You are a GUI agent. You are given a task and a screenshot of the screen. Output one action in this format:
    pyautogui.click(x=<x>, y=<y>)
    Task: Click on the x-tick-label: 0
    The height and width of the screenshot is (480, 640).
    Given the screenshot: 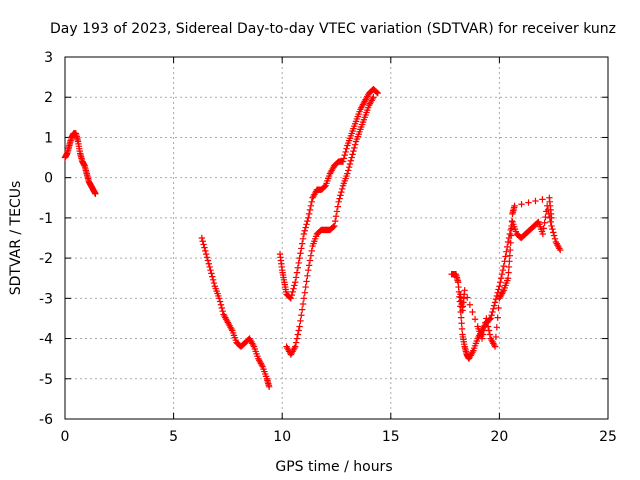 What is the action you would take?
    pyautogui.click(x=65, y=437)
    